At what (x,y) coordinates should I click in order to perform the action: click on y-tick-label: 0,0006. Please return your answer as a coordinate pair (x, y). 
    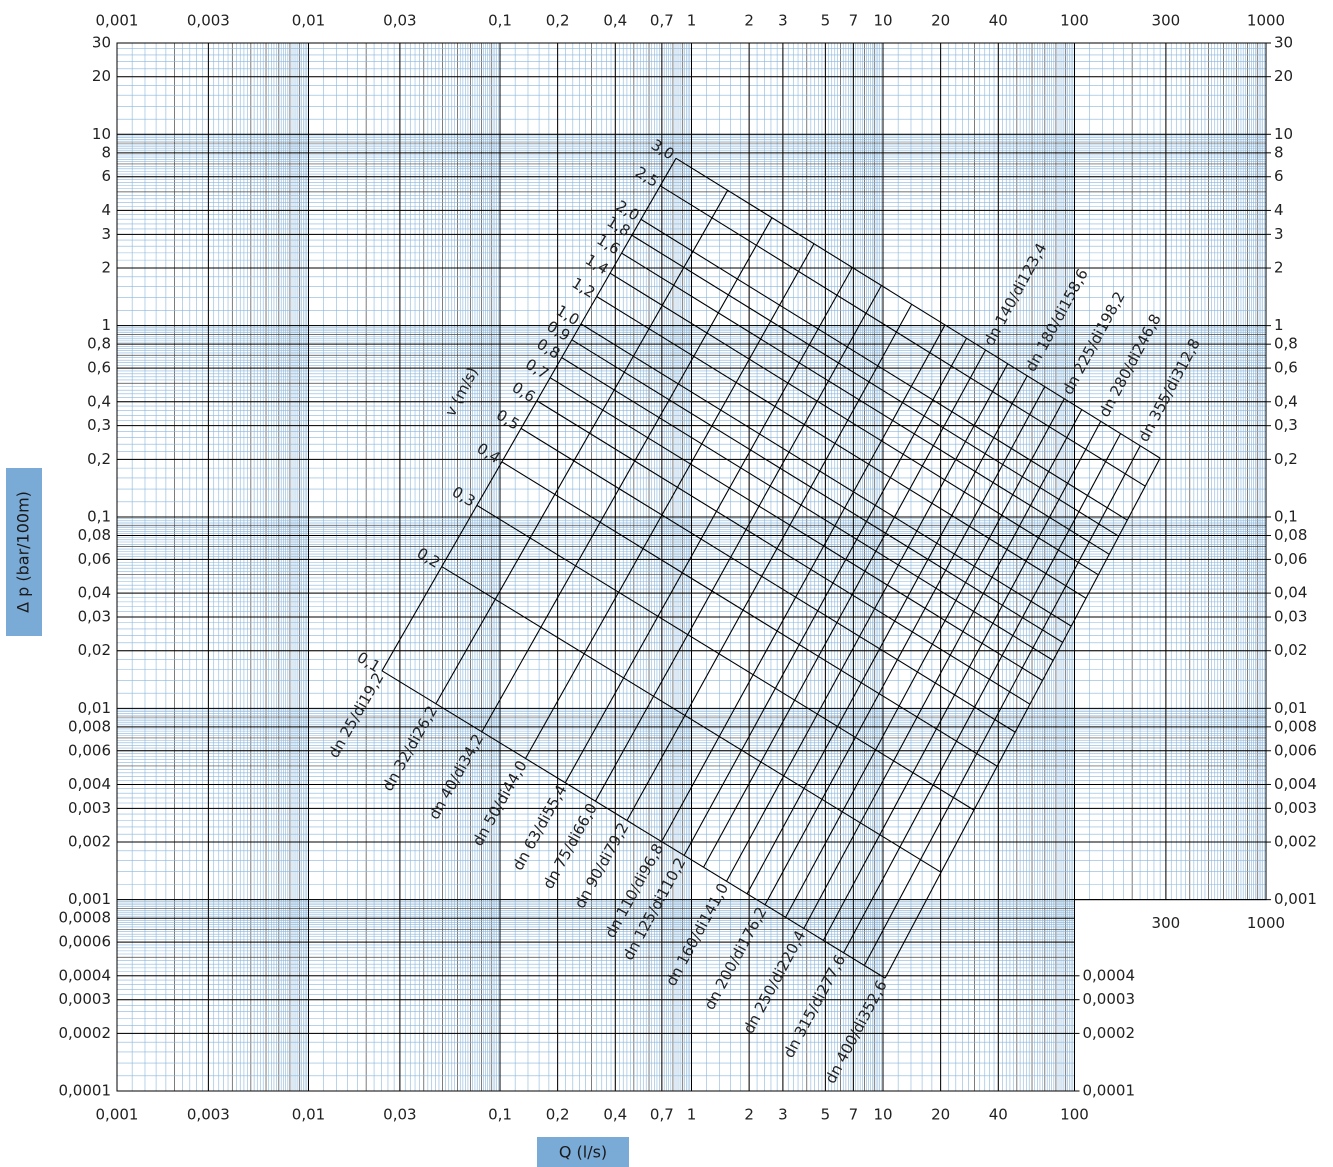
    Looking at the image, I should click on (85, 942).